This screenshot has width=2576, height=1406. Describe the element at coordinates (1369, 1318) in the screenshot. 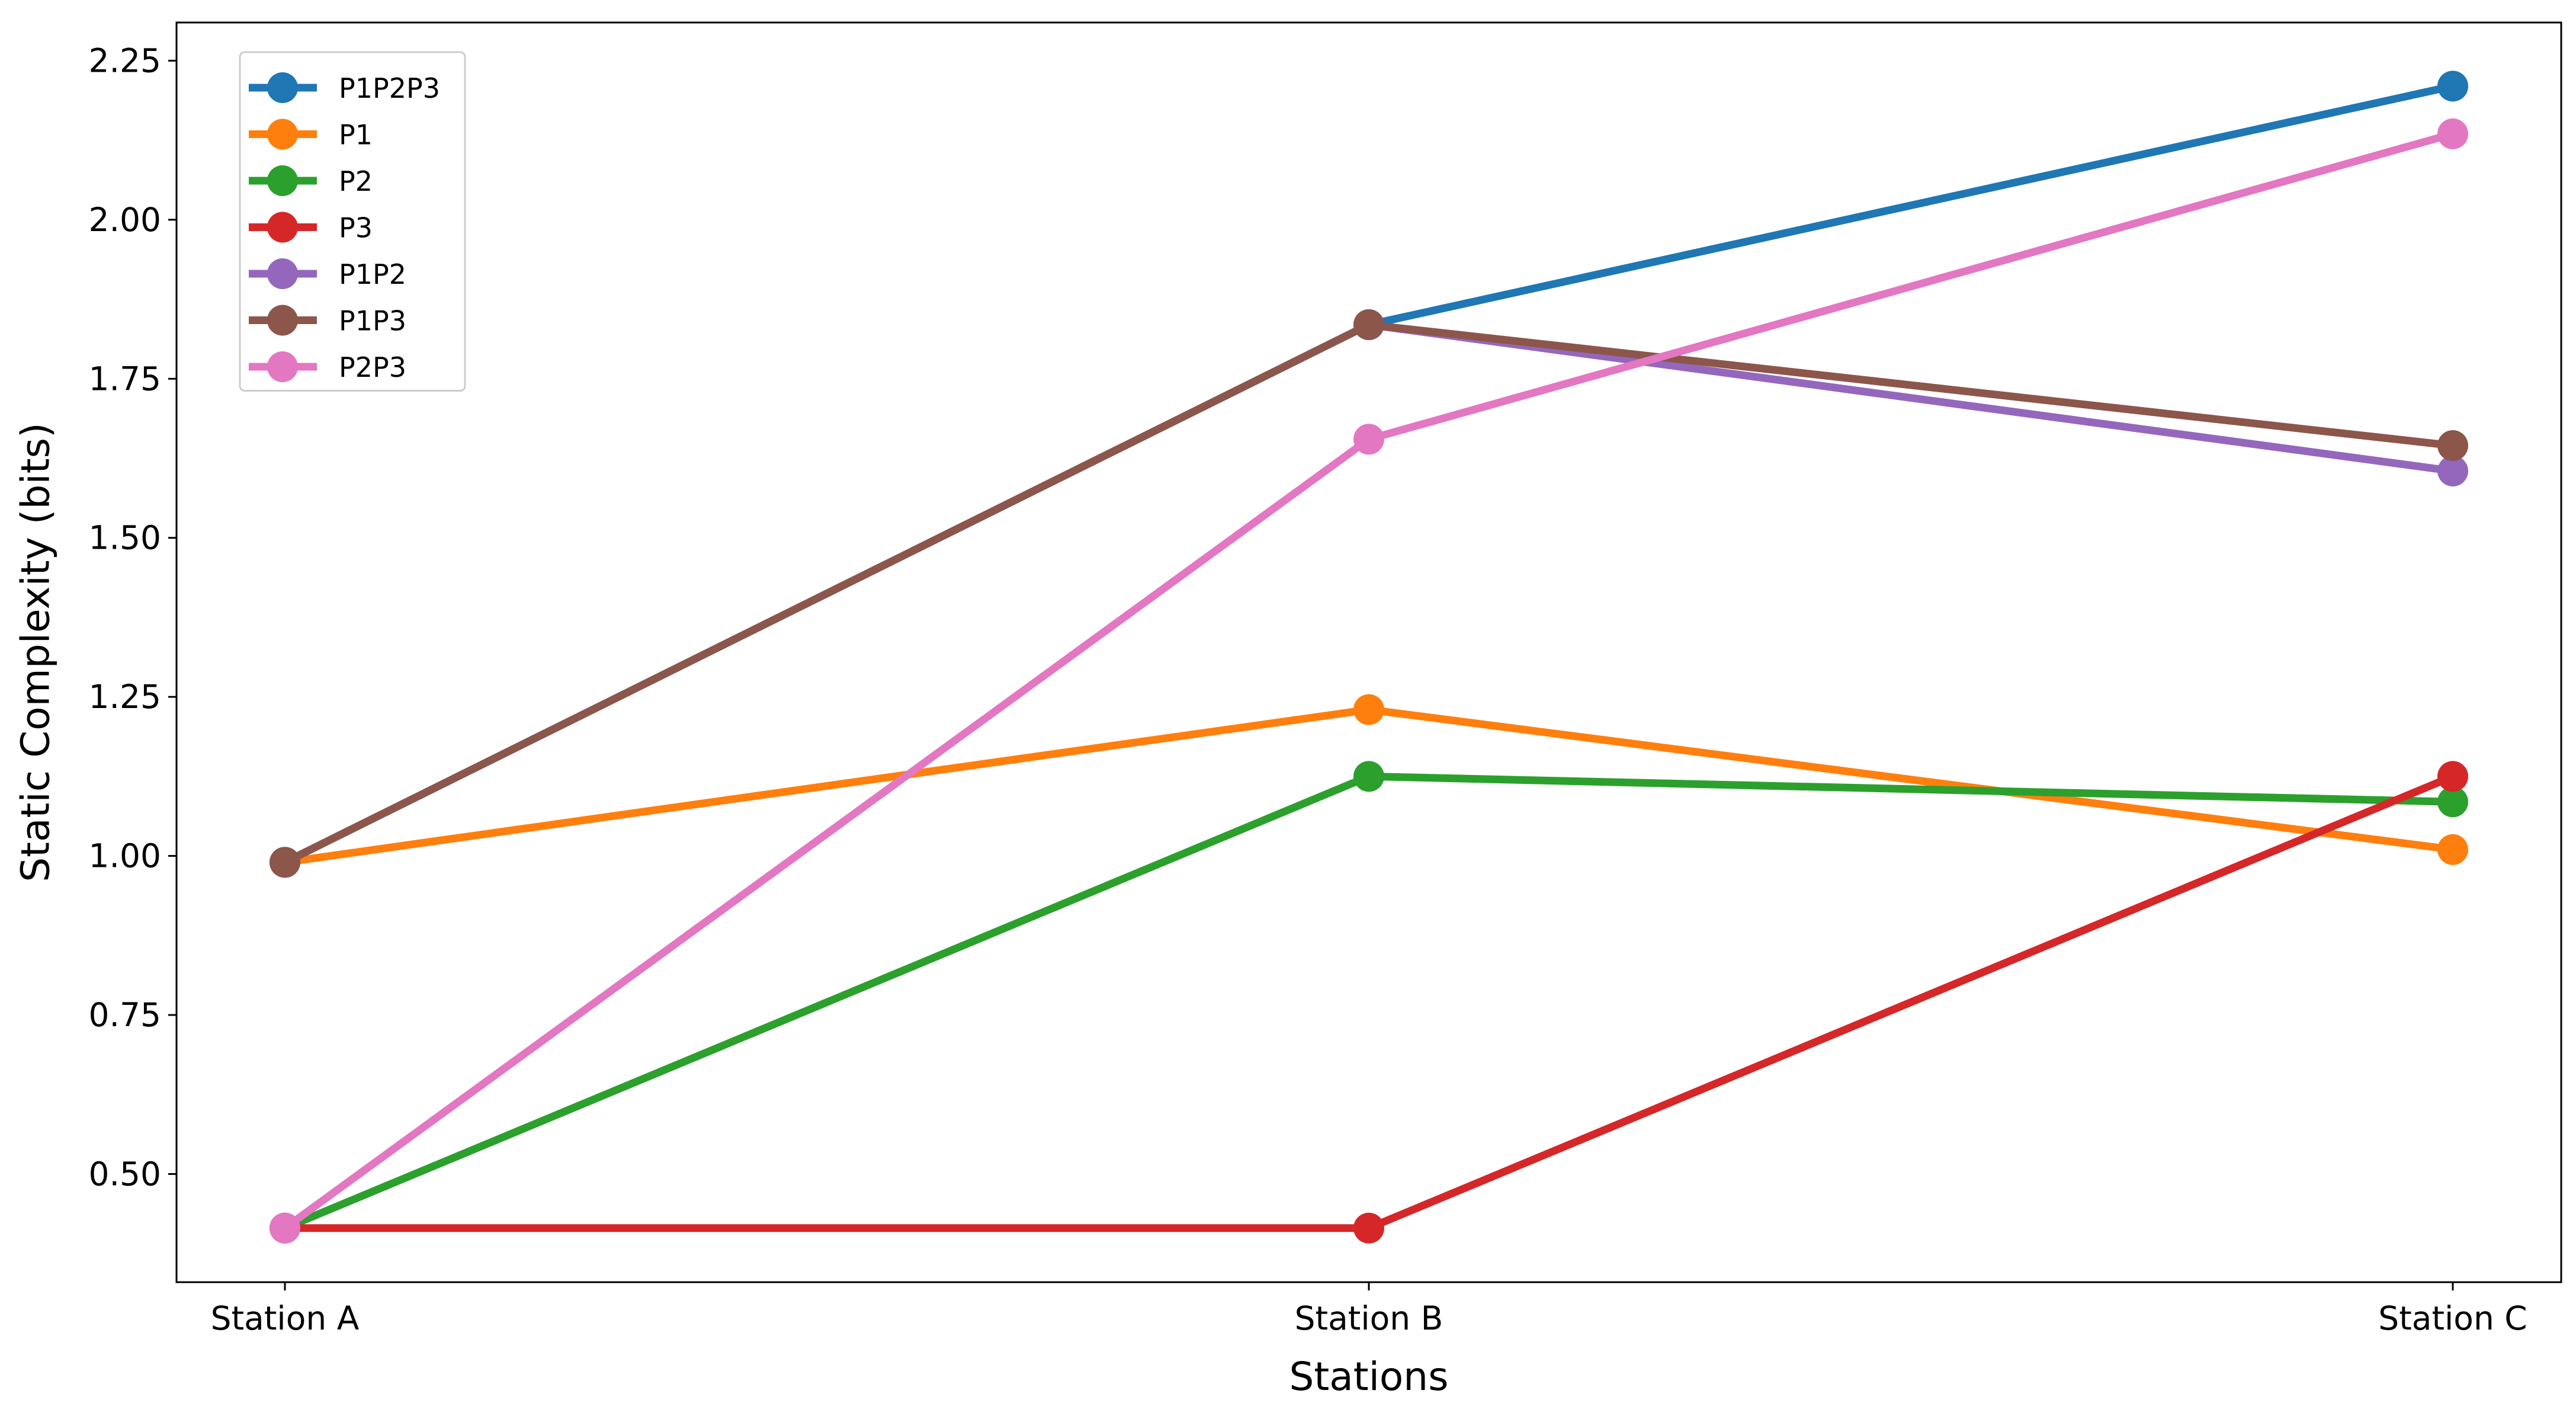

I see `x-tick-label: Station B` at that location.